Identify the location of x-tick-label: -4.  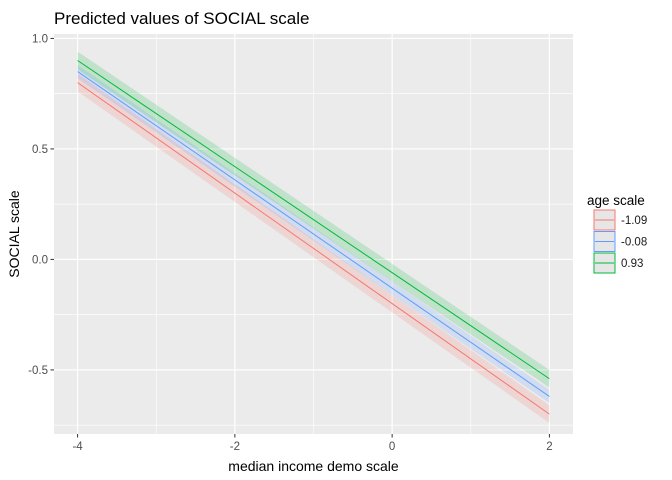
(77, 447).